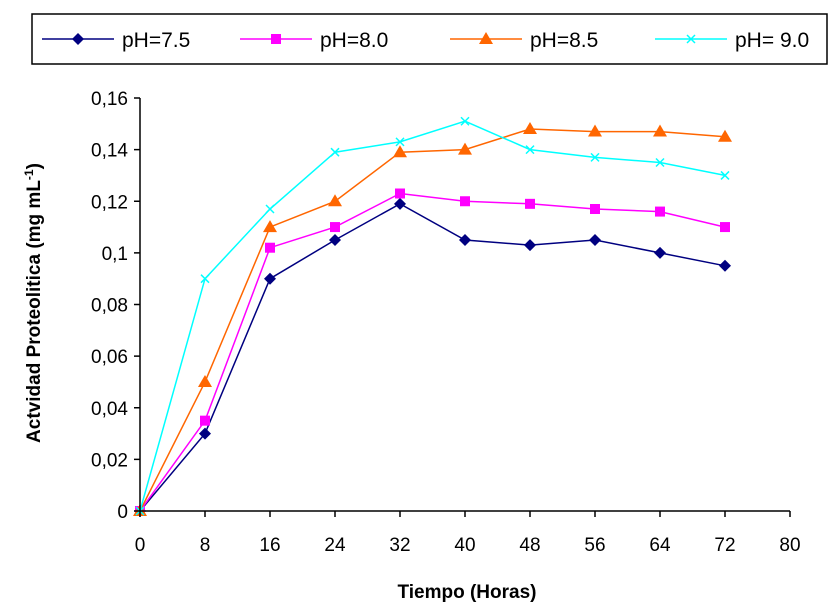  I want to click on x-tick-label: 8, so click(205, 545).